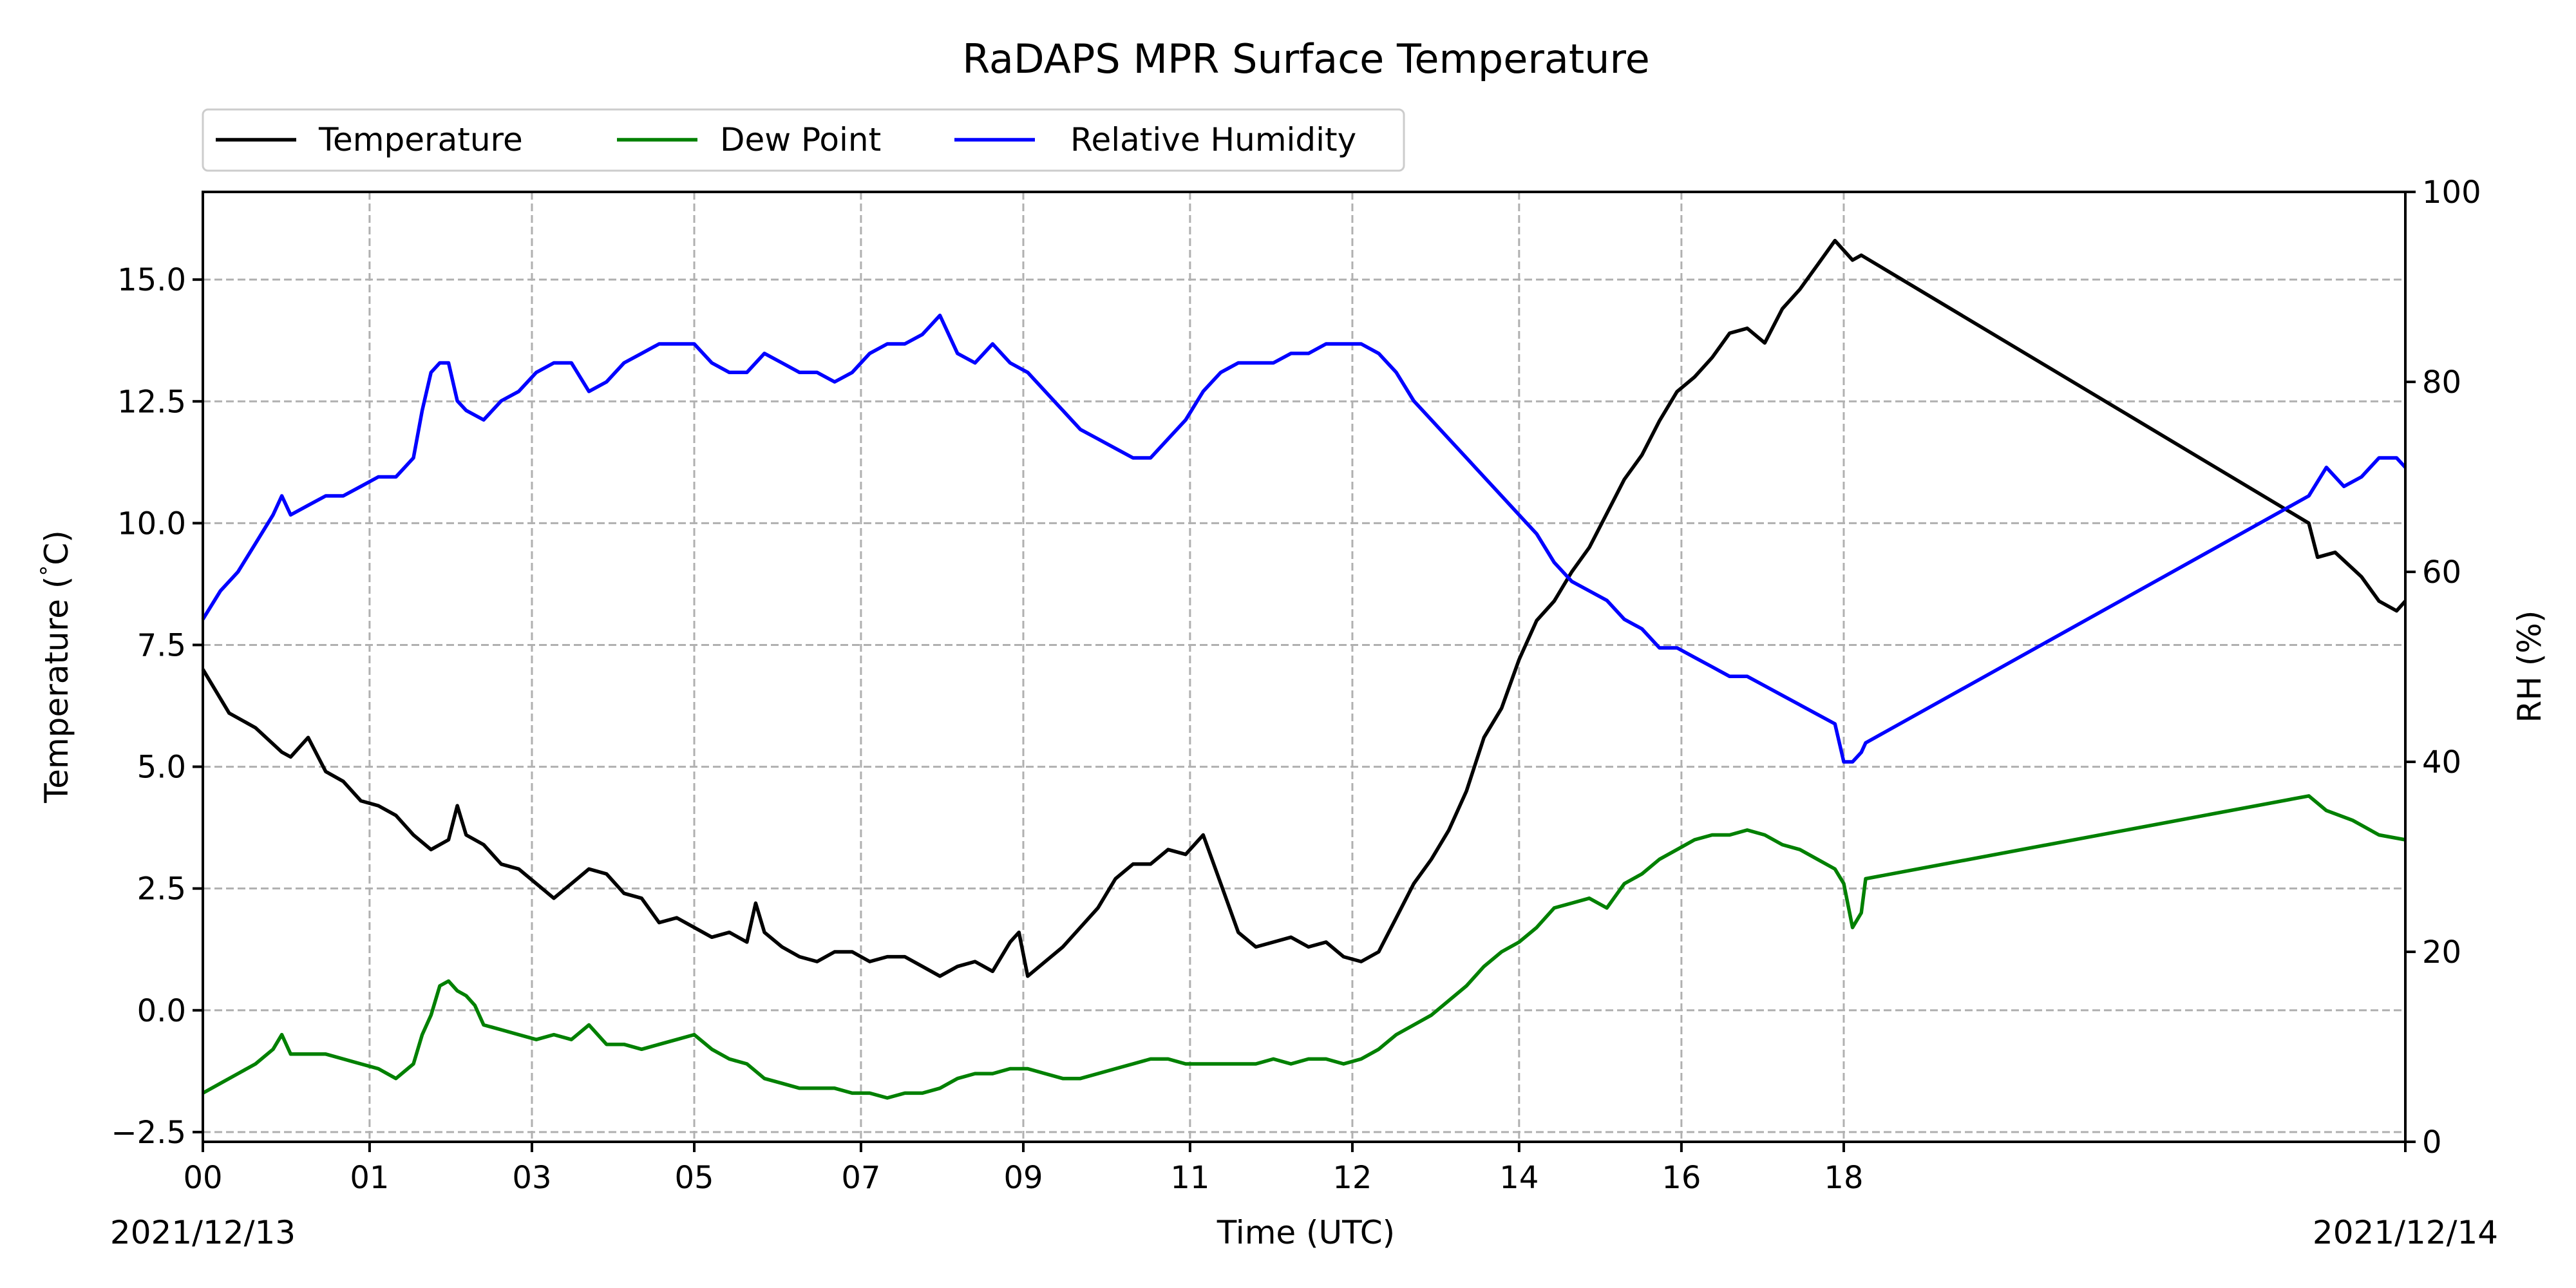  I want to click on x-tick-label: 18, so click(1843, 1178).